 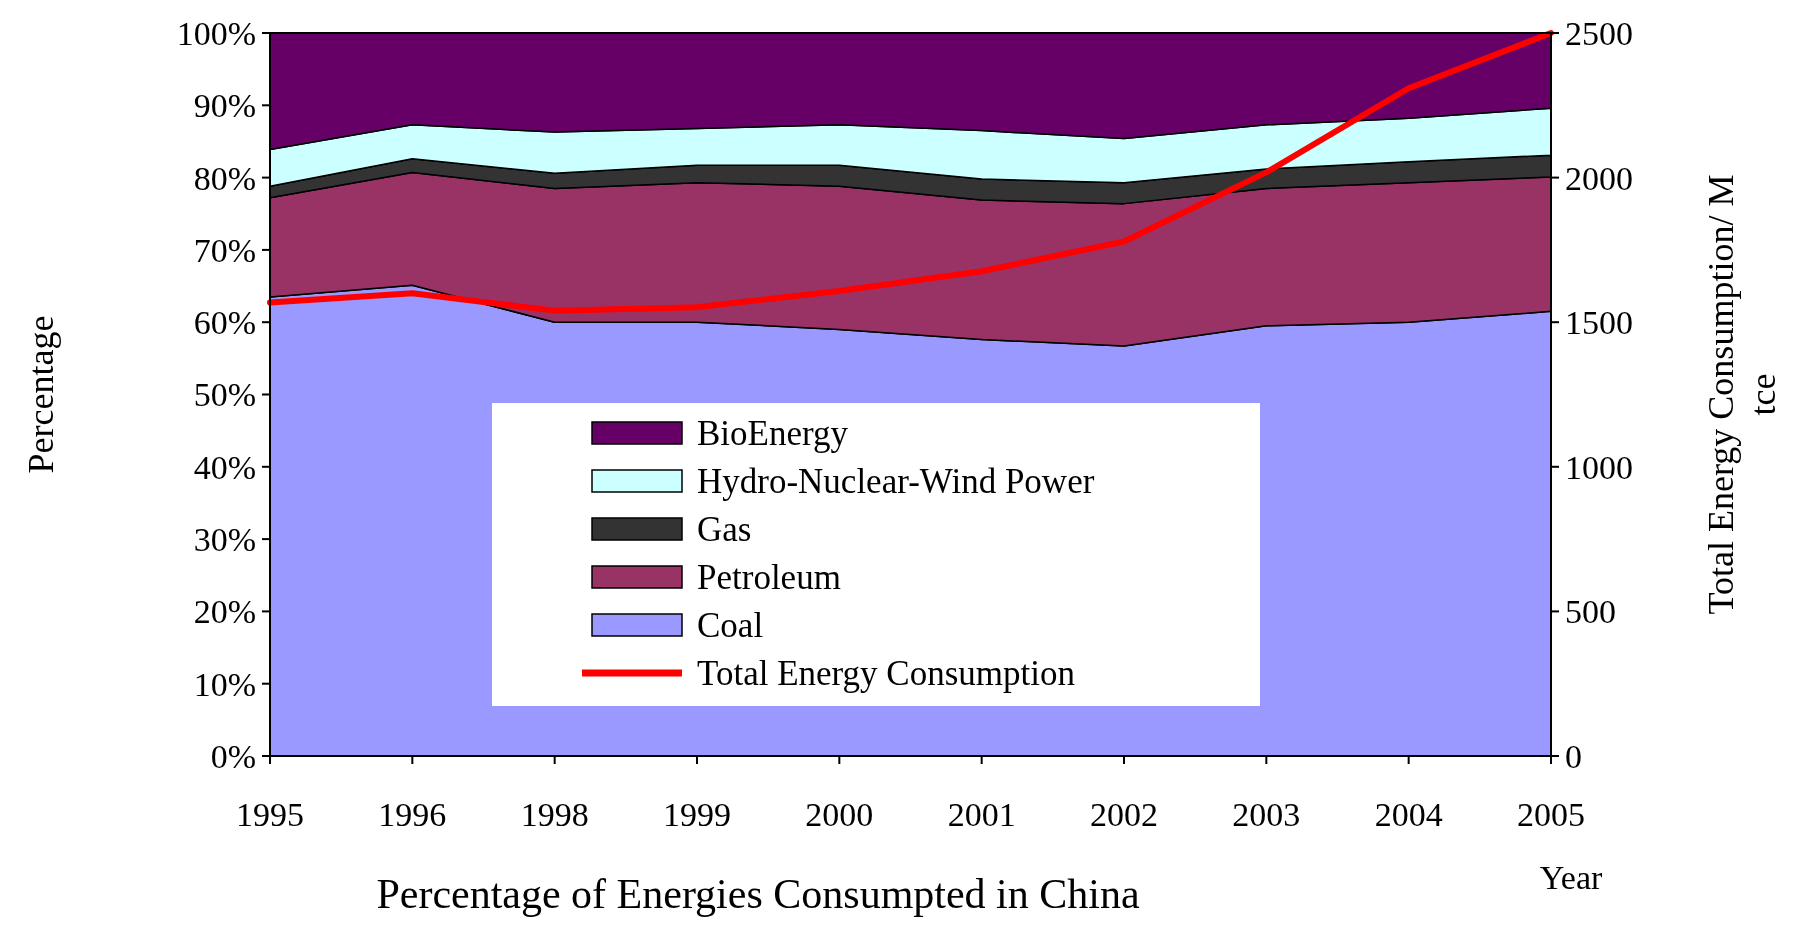 I want to click on y-axis-title: Percentage, so click(x=41, y=394).